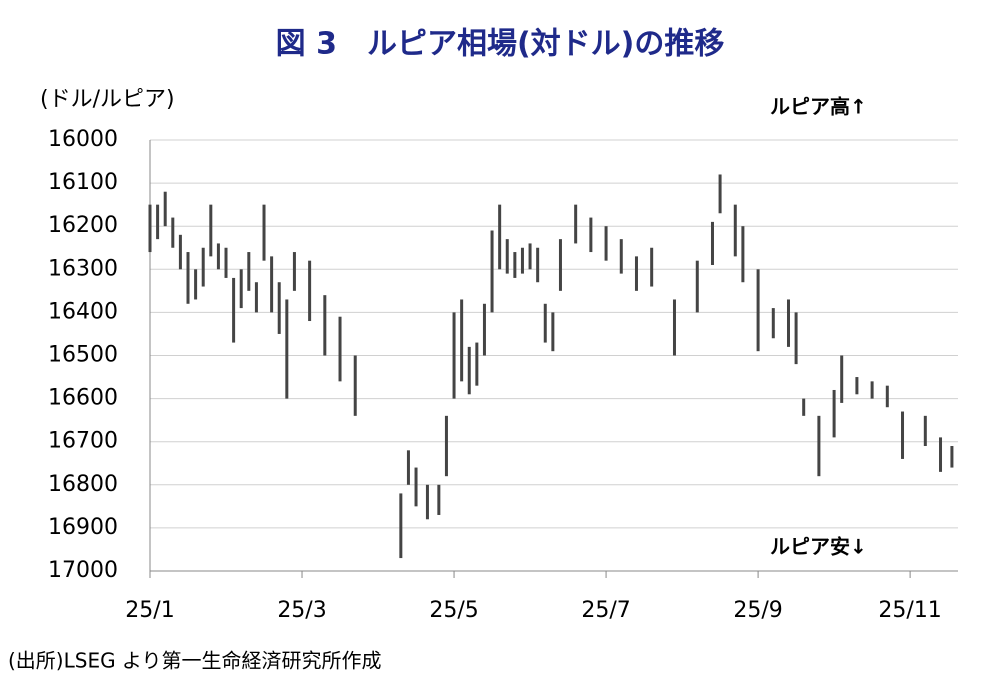  I want to click on y-tick-label: 16700, so click(83, 441).